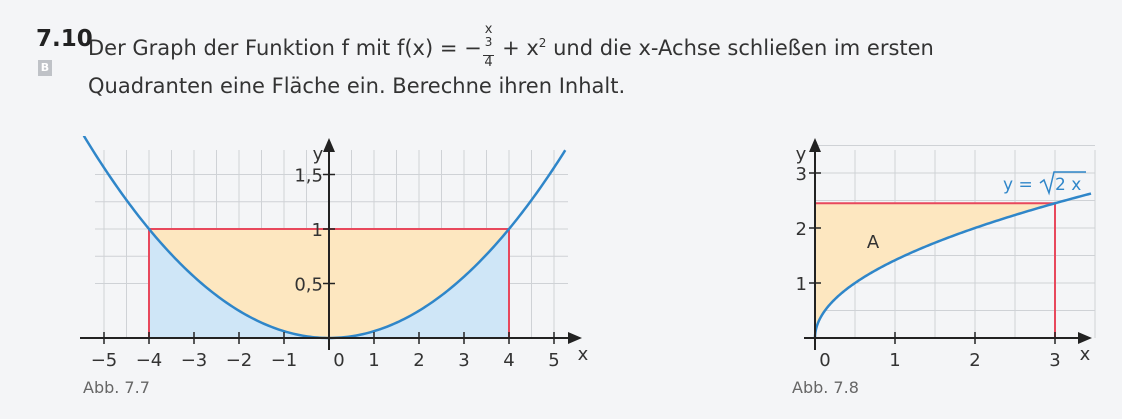  Describe the element at coordinates (1068, 185) in the screenshot. I see `figure-7-8-curve-label-radicand: 2 x` at that location.